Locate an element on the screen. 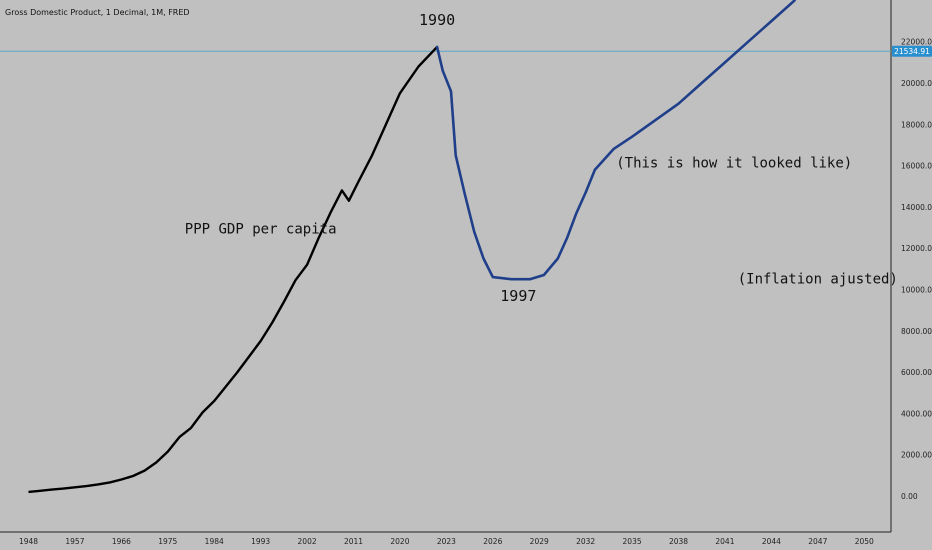 Image resolution: width=932 pixels, height=550 pixels. y-tick-label: 0.00 is located at coordinates (909, 496).